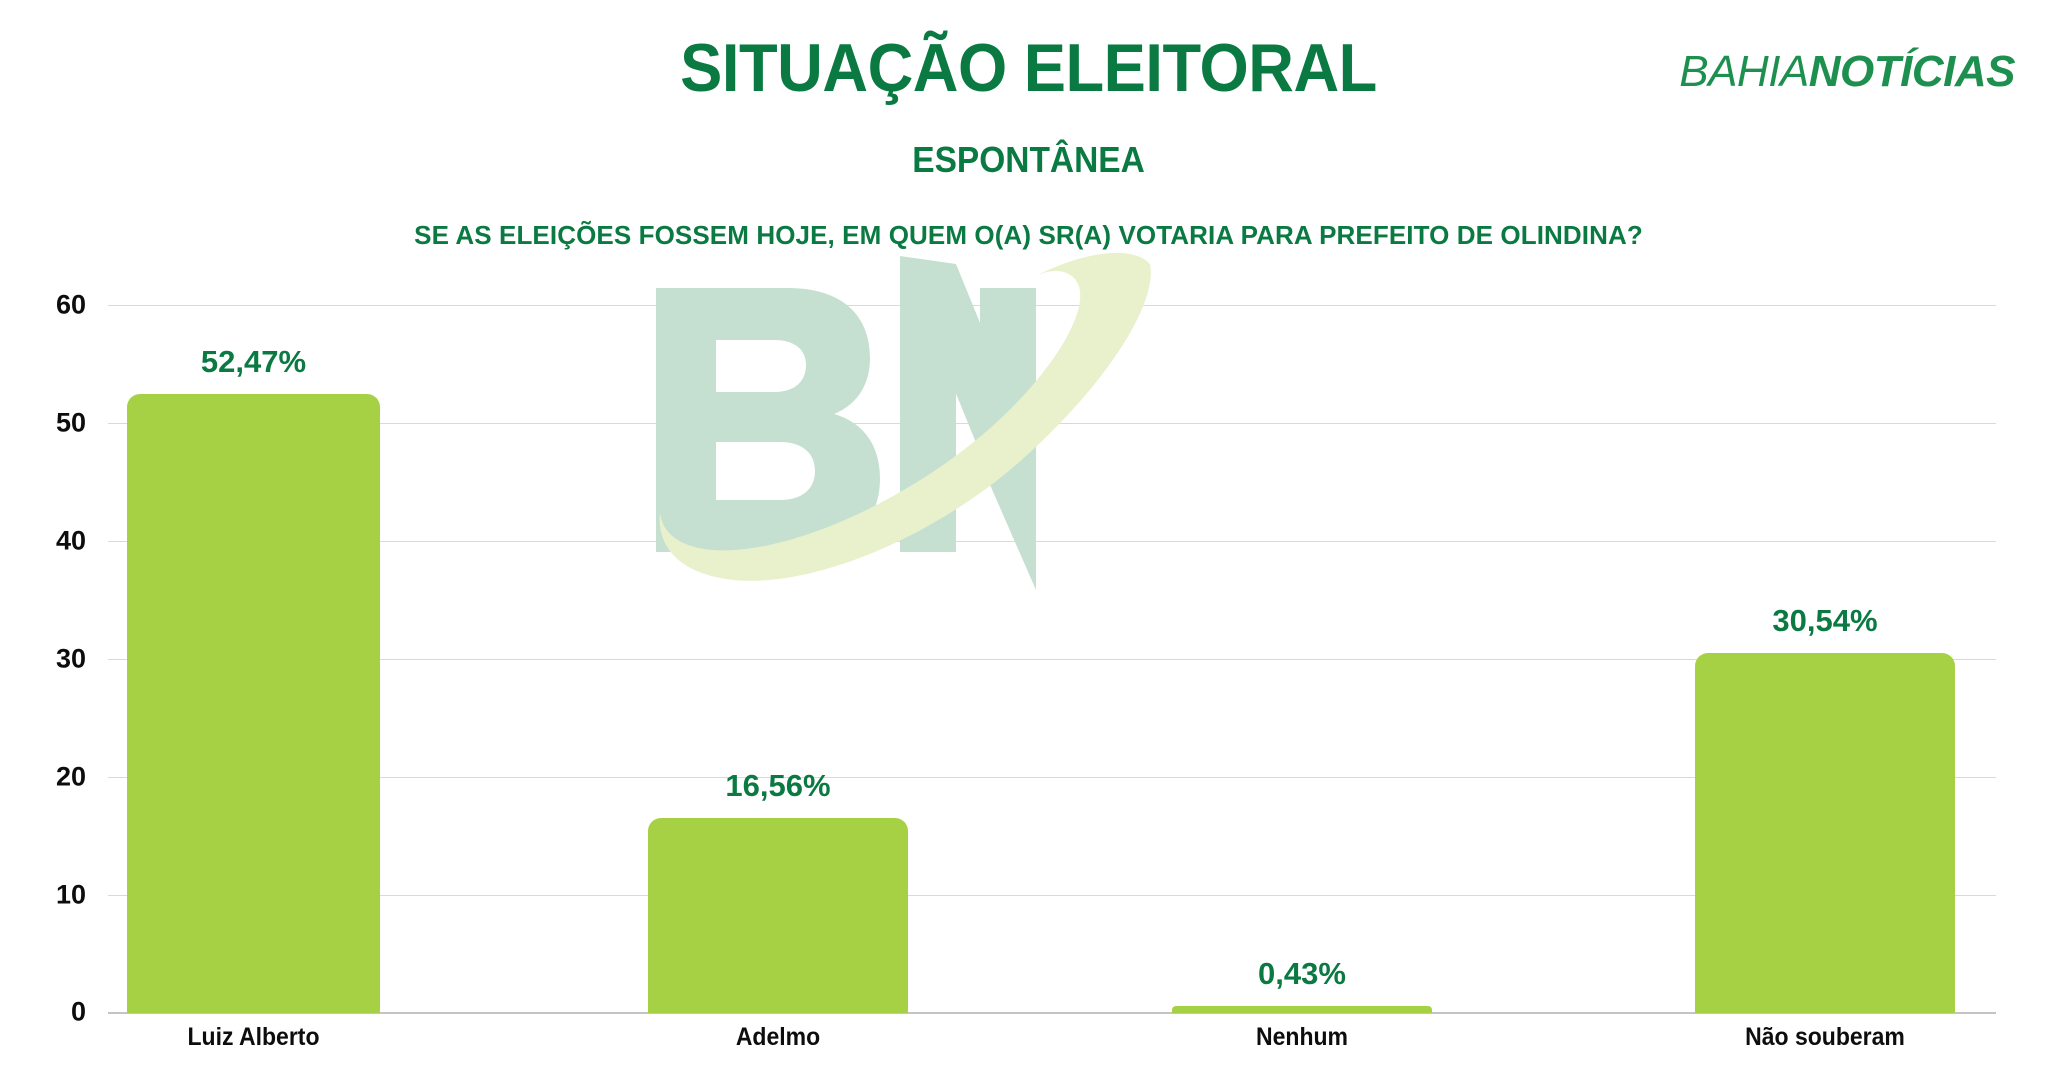 Image resolution: width=2057 pixels, height=1080 pixels. What do you see at coordinates (778, 1037) in the screenshot?
I see `x-axis-label-adelmo: Adelmo` at bounding box center [778, 1037].